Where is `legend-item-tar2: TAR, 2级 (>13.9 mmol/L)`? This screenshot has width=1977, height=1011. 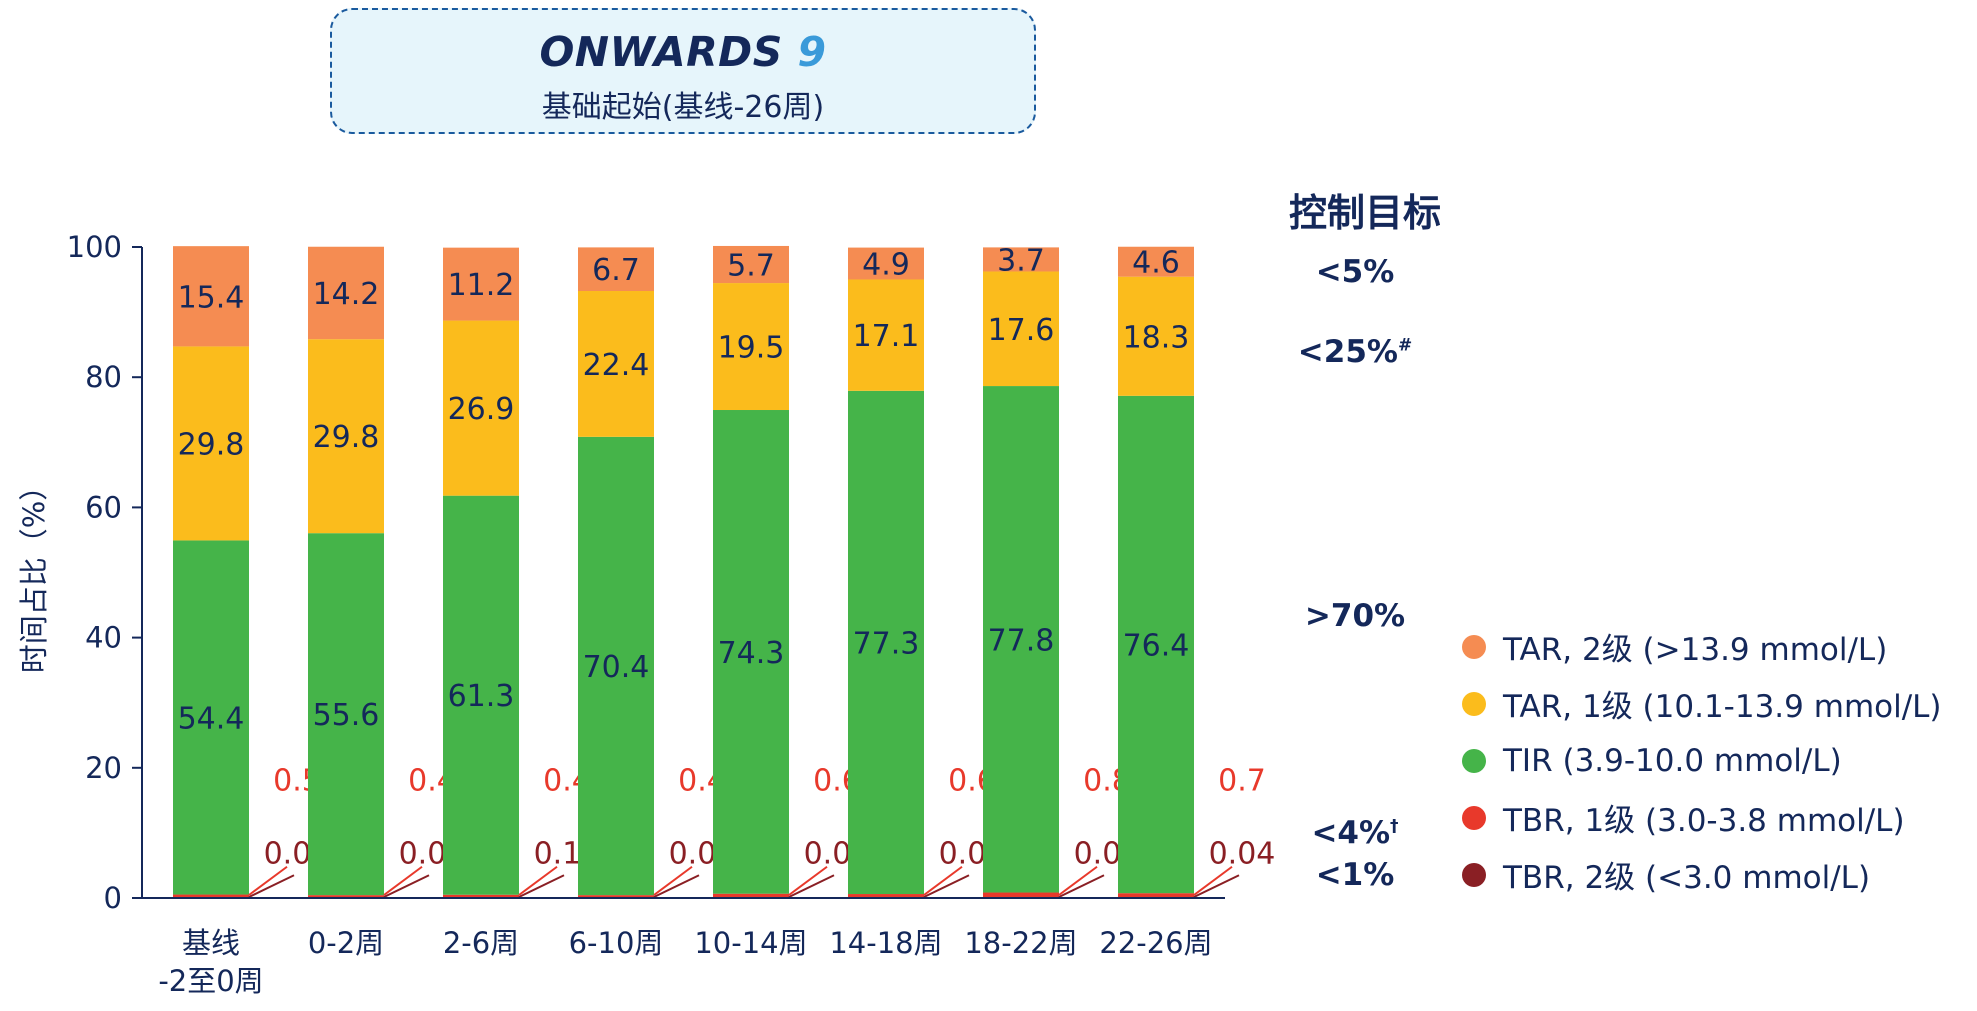 legend-item-tar2: TAR, 2级 (>13.9 mmol/L) is located at coordinates (1702, 646).